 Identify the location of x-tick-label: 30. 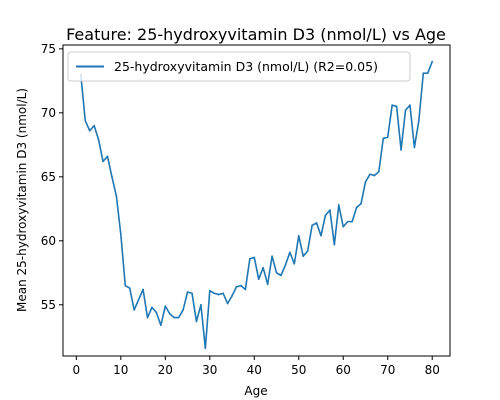
(209, 370).